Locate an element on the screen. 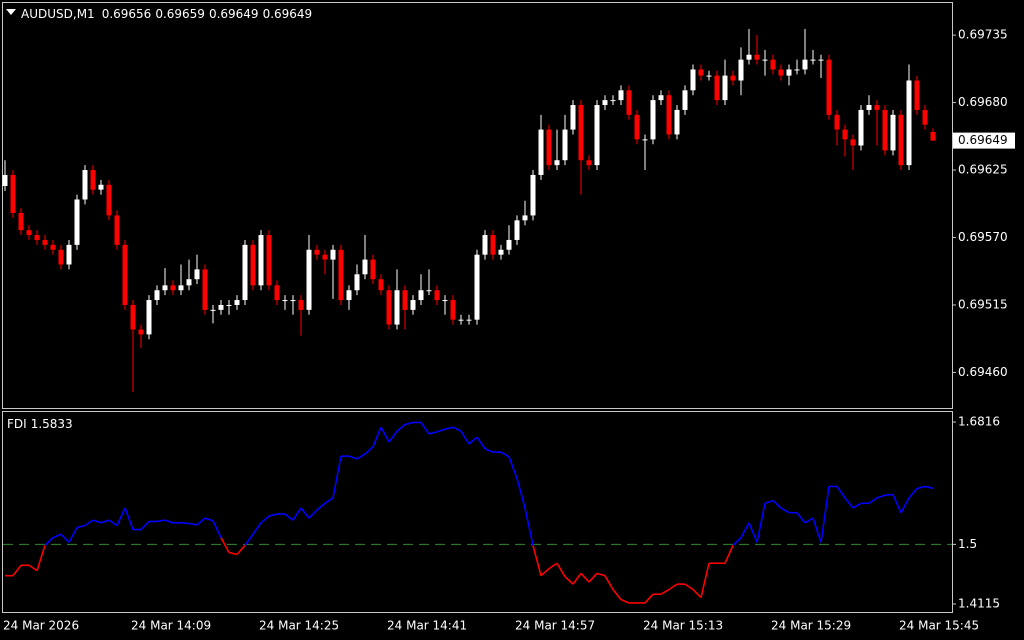  chart-header: AUDUSD,M1 0.69656 0.69659 0.69649 0.69649 is located at coordinates (166, 14).